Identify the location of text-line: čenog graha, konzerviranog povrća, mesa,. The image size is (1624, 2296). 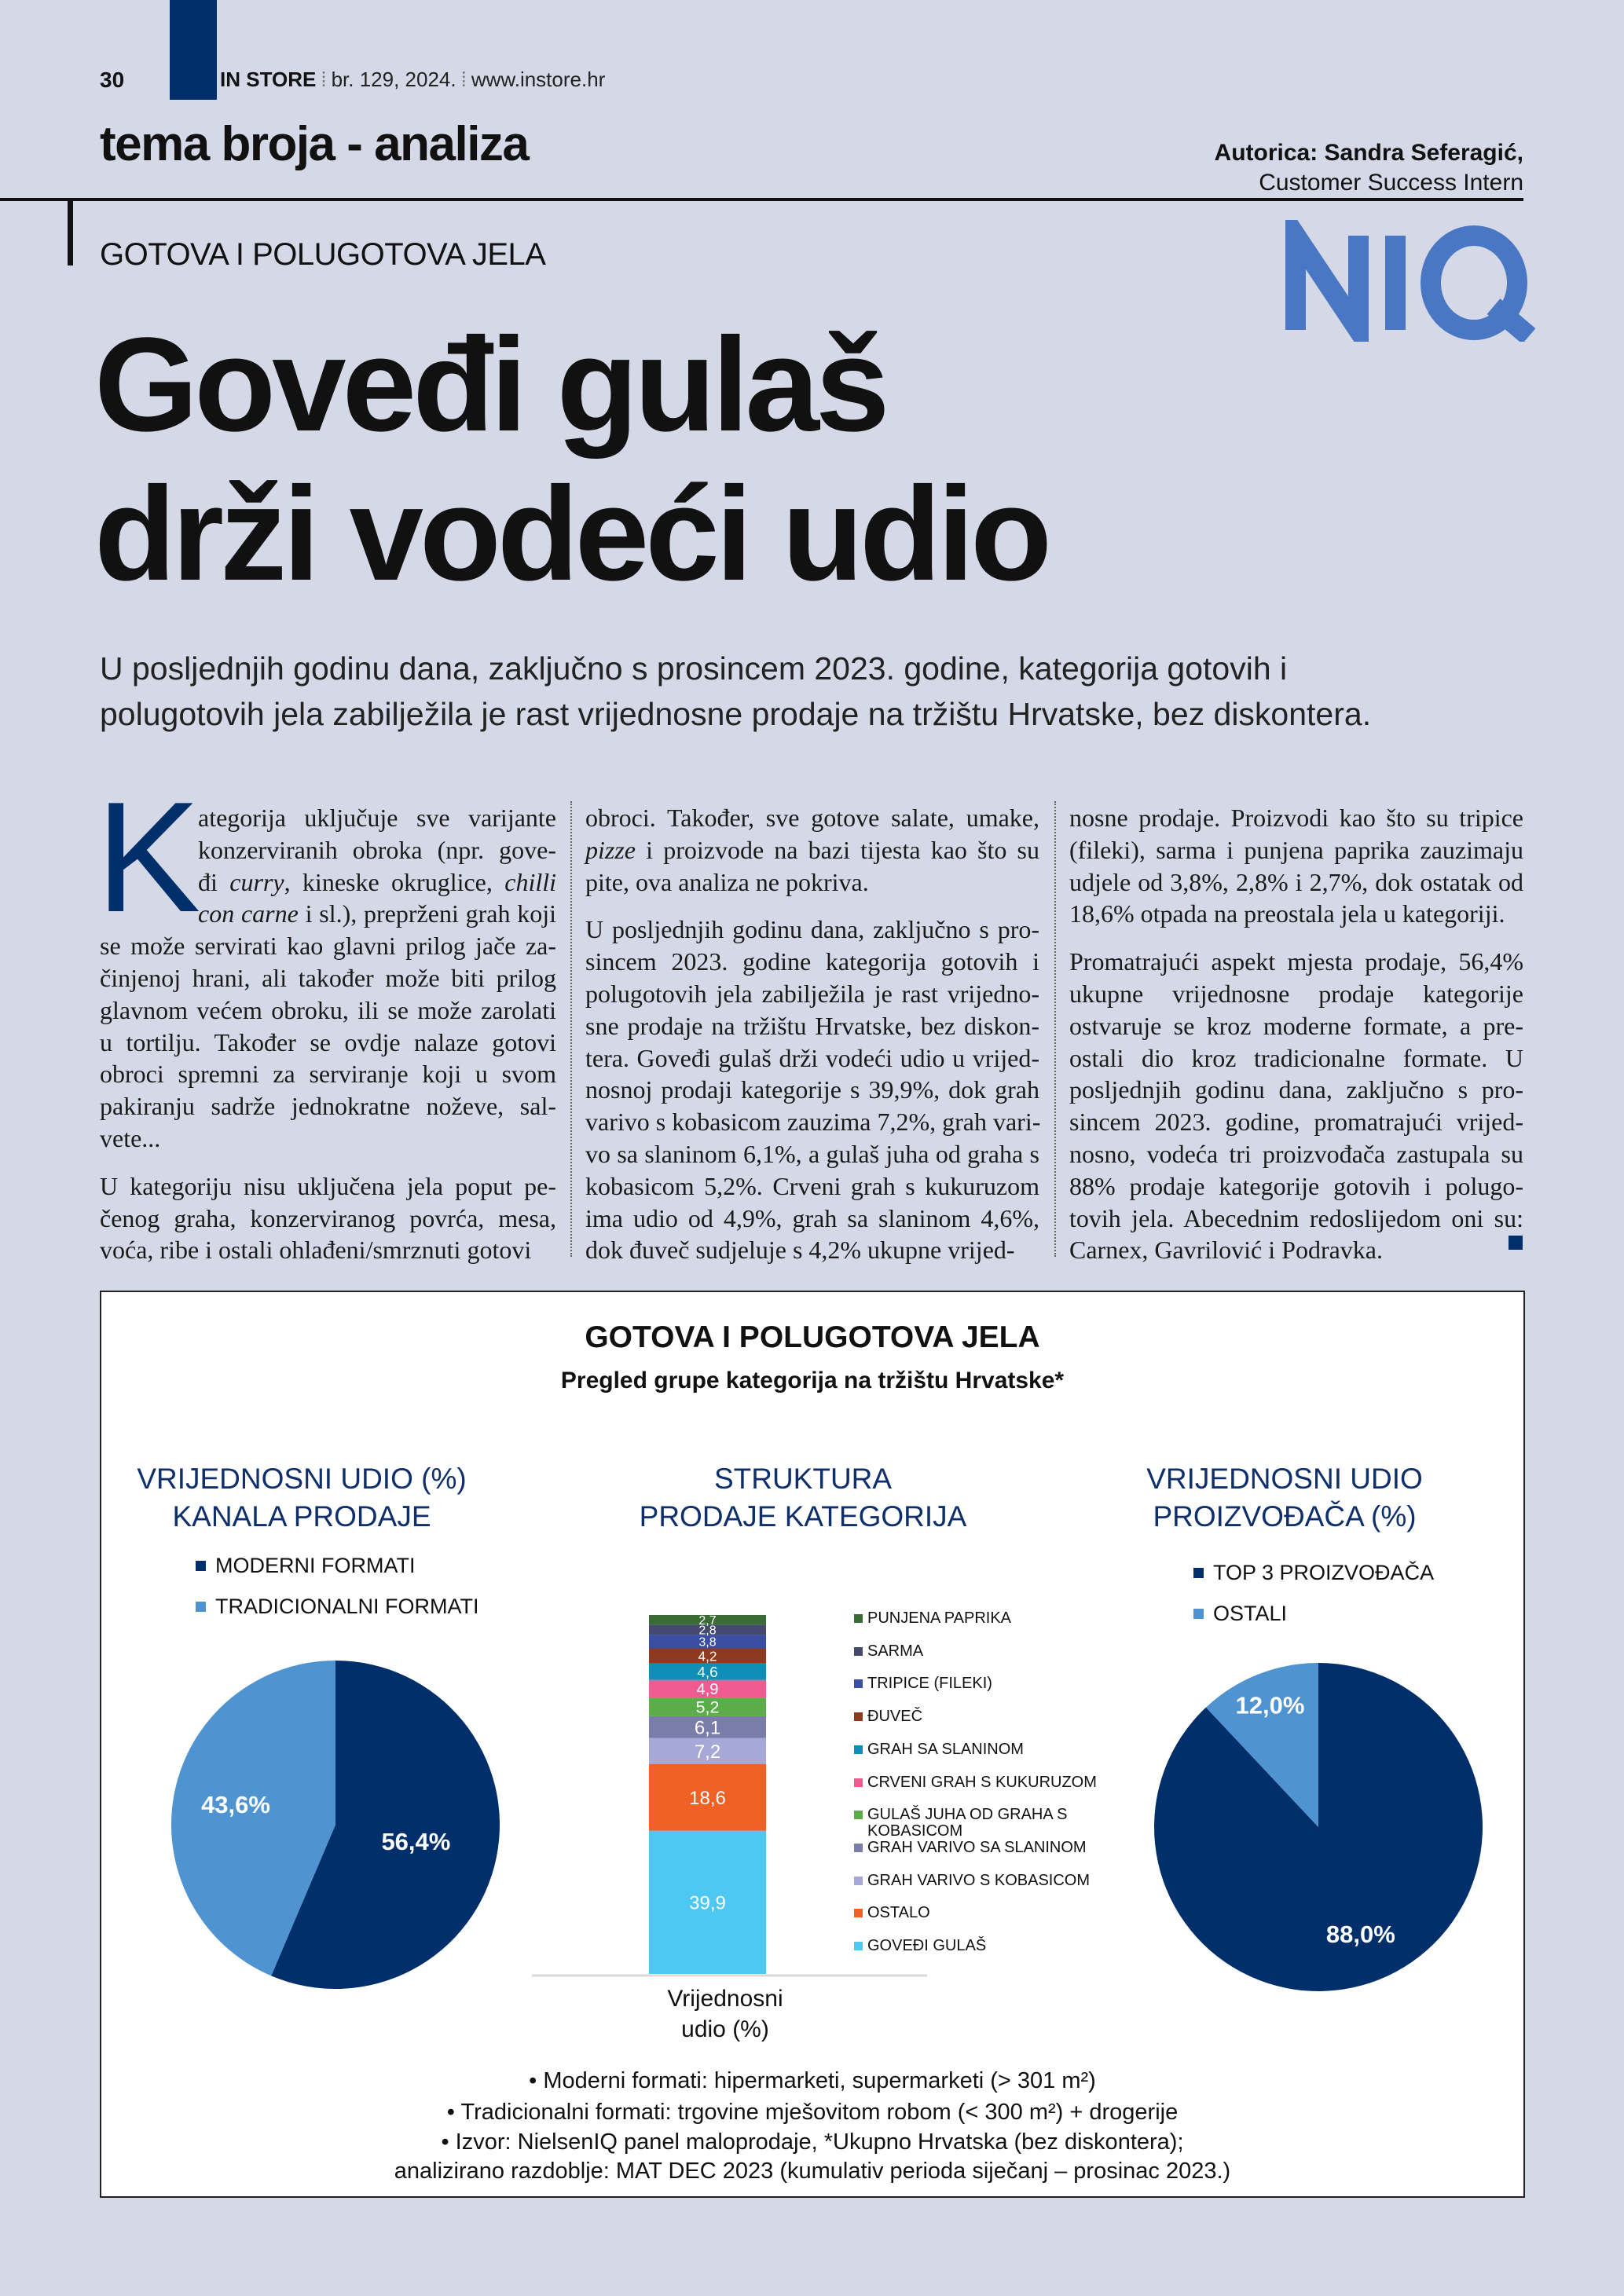
(328, 1219).